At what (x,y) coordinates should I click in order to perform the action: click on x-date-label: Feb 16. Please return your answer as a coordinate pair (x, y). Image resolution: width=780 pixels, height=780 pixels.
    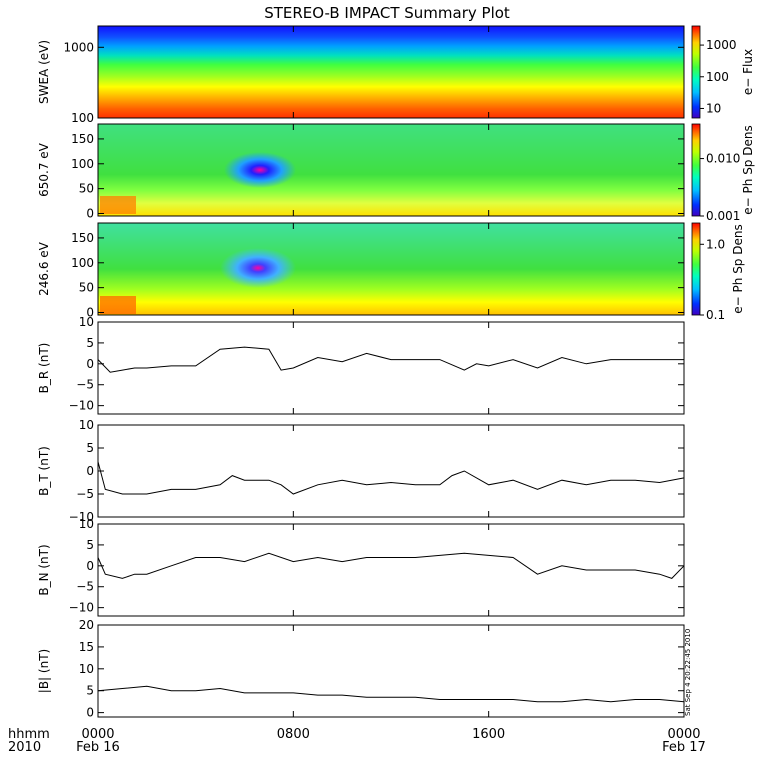
    Looking at the image, I should click on (98, 747).